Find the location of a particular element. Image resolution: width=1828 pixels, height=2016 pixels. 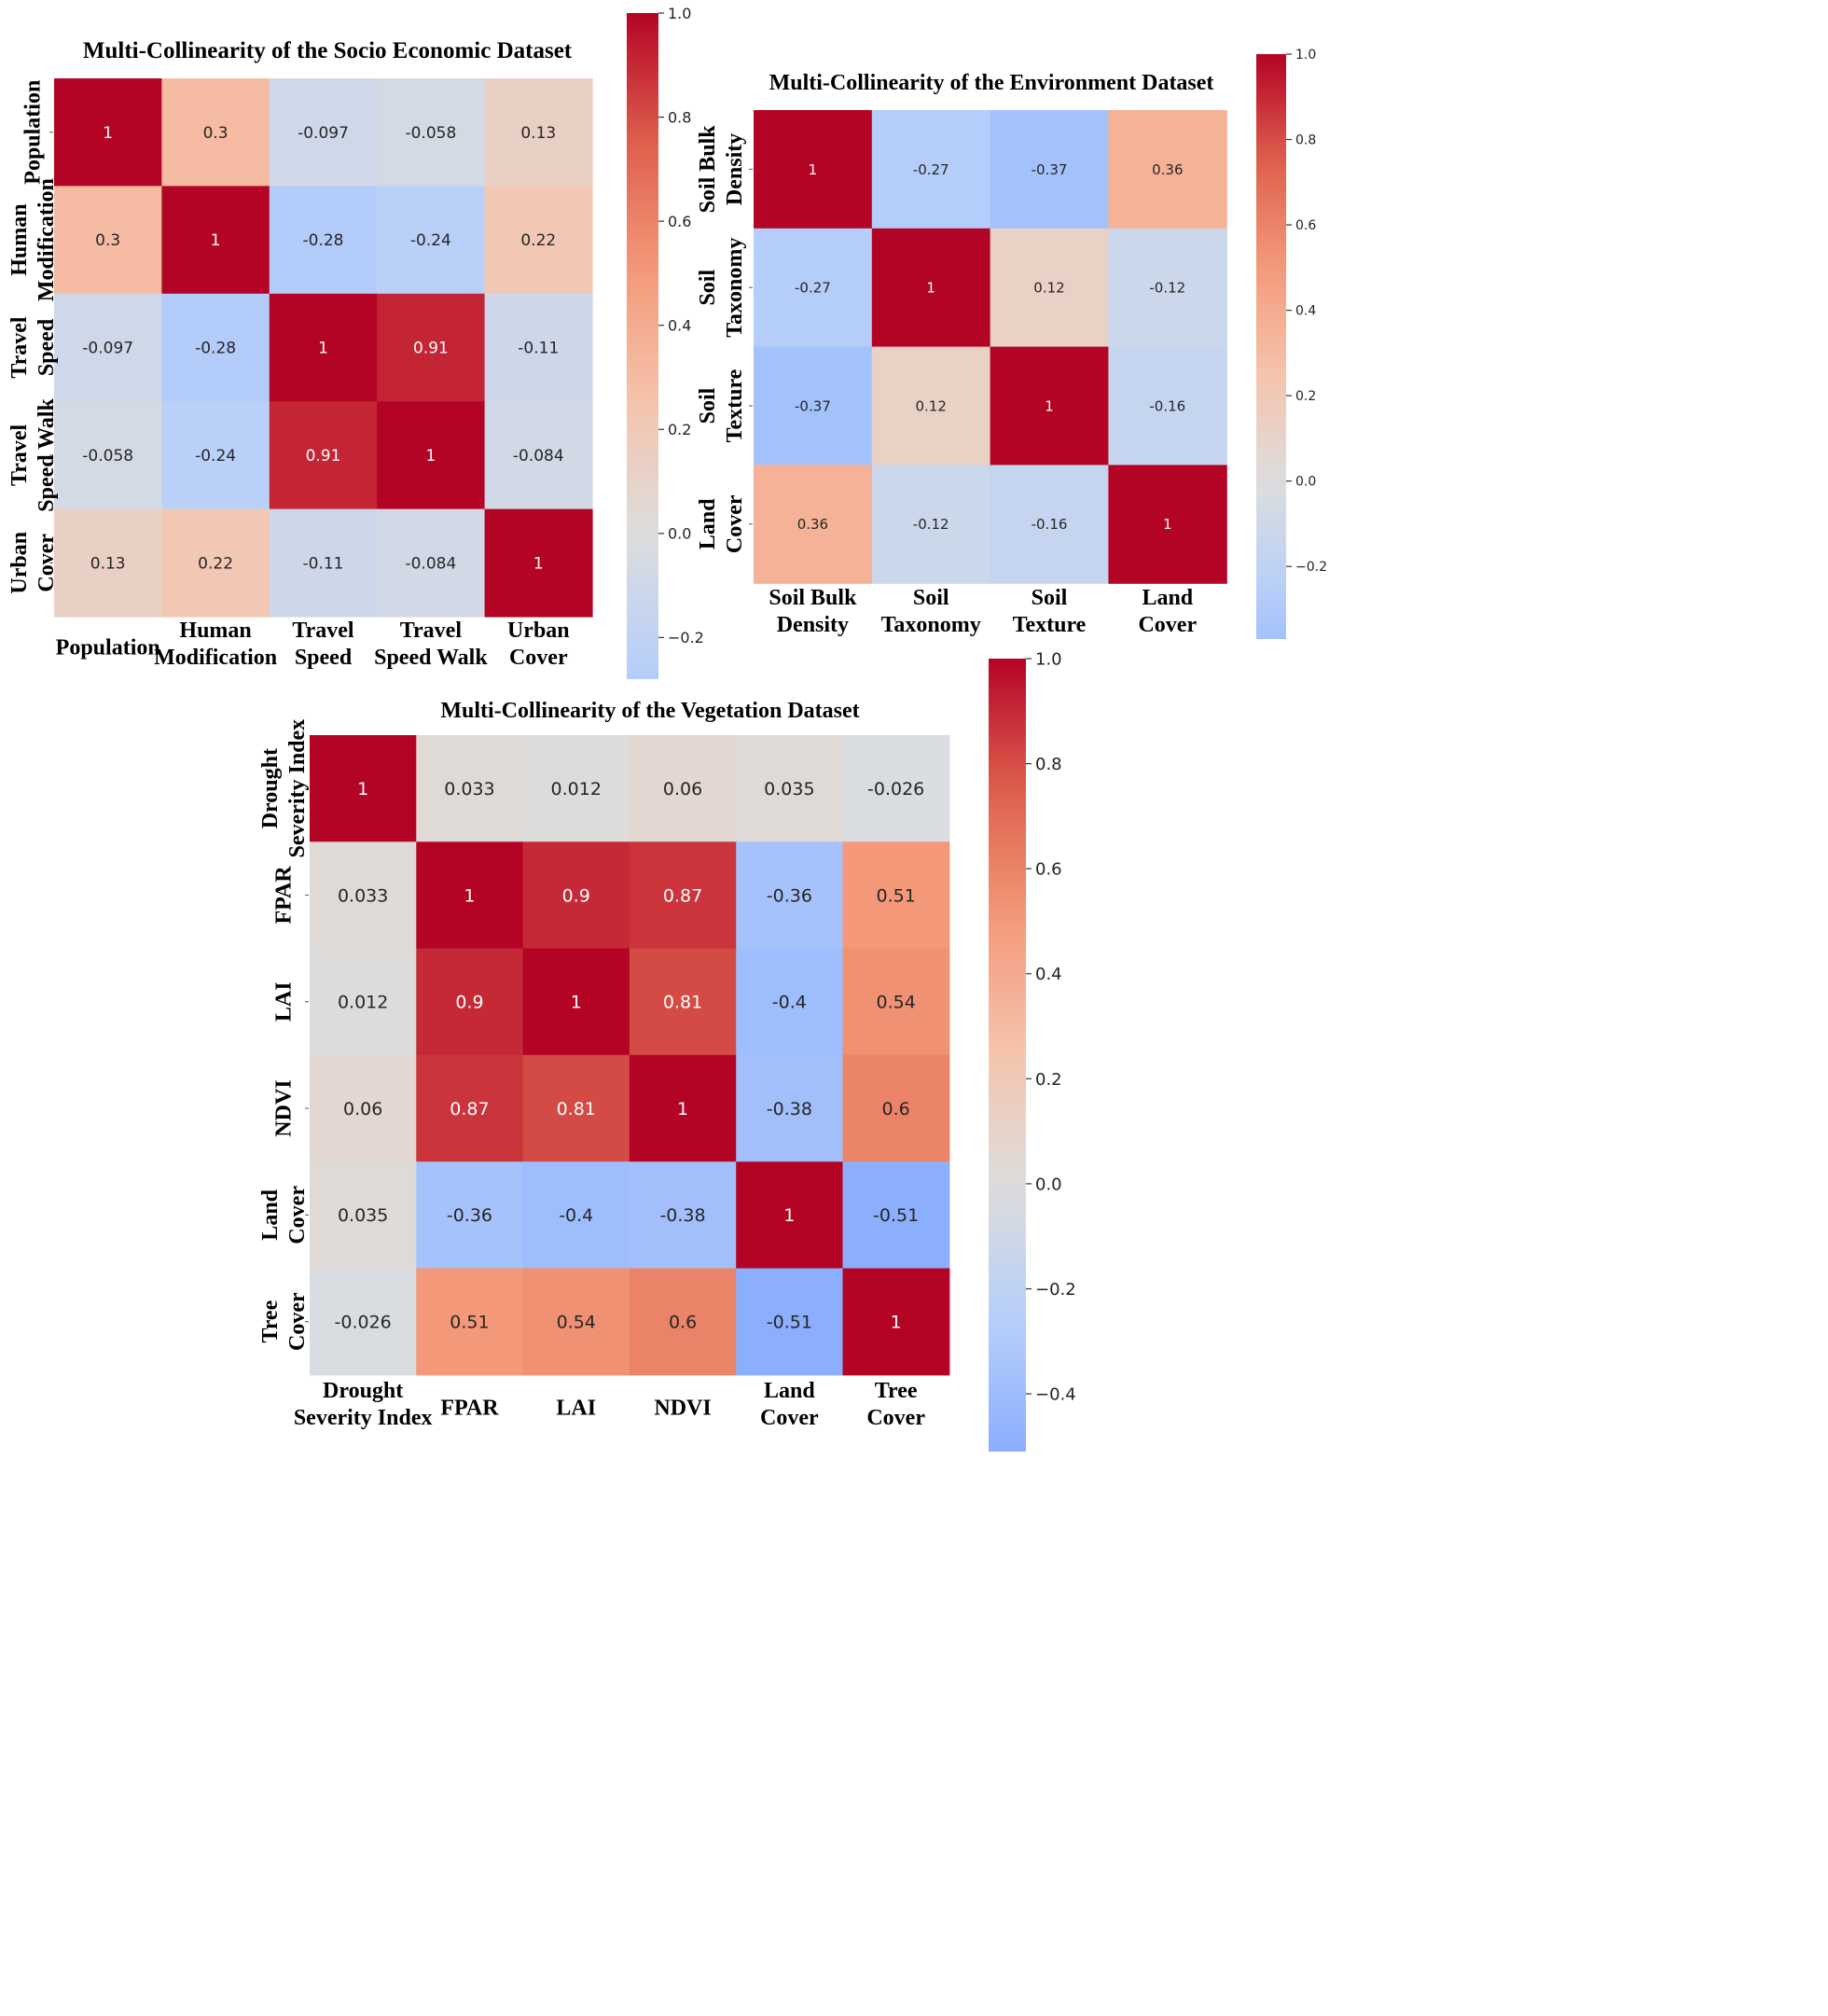

column-label-line: Population is located at coordinates (108, 648).